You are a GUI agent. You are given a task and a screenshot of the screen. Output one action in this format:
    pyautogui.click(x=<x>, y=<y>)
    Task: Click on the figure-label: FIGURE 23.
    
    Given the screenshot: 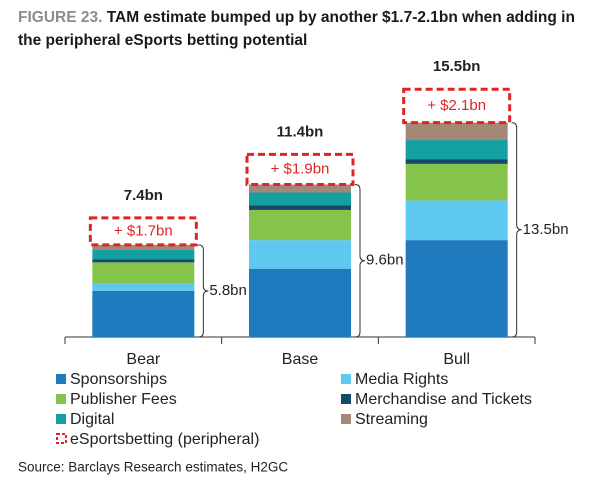 What is the action you would take?
    pyautogui.click(x=60, y=17)
    